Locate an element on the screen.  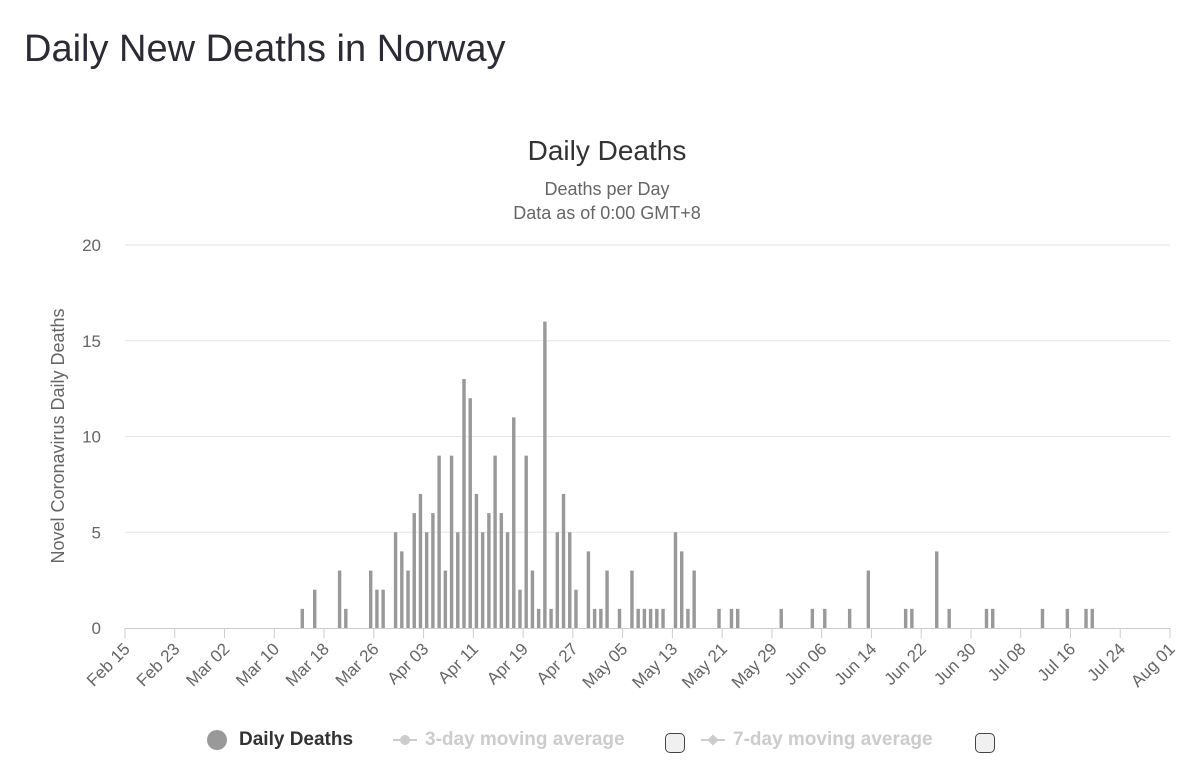
toggle-3-day-average-checkbox is located at coordinates (675, 743).